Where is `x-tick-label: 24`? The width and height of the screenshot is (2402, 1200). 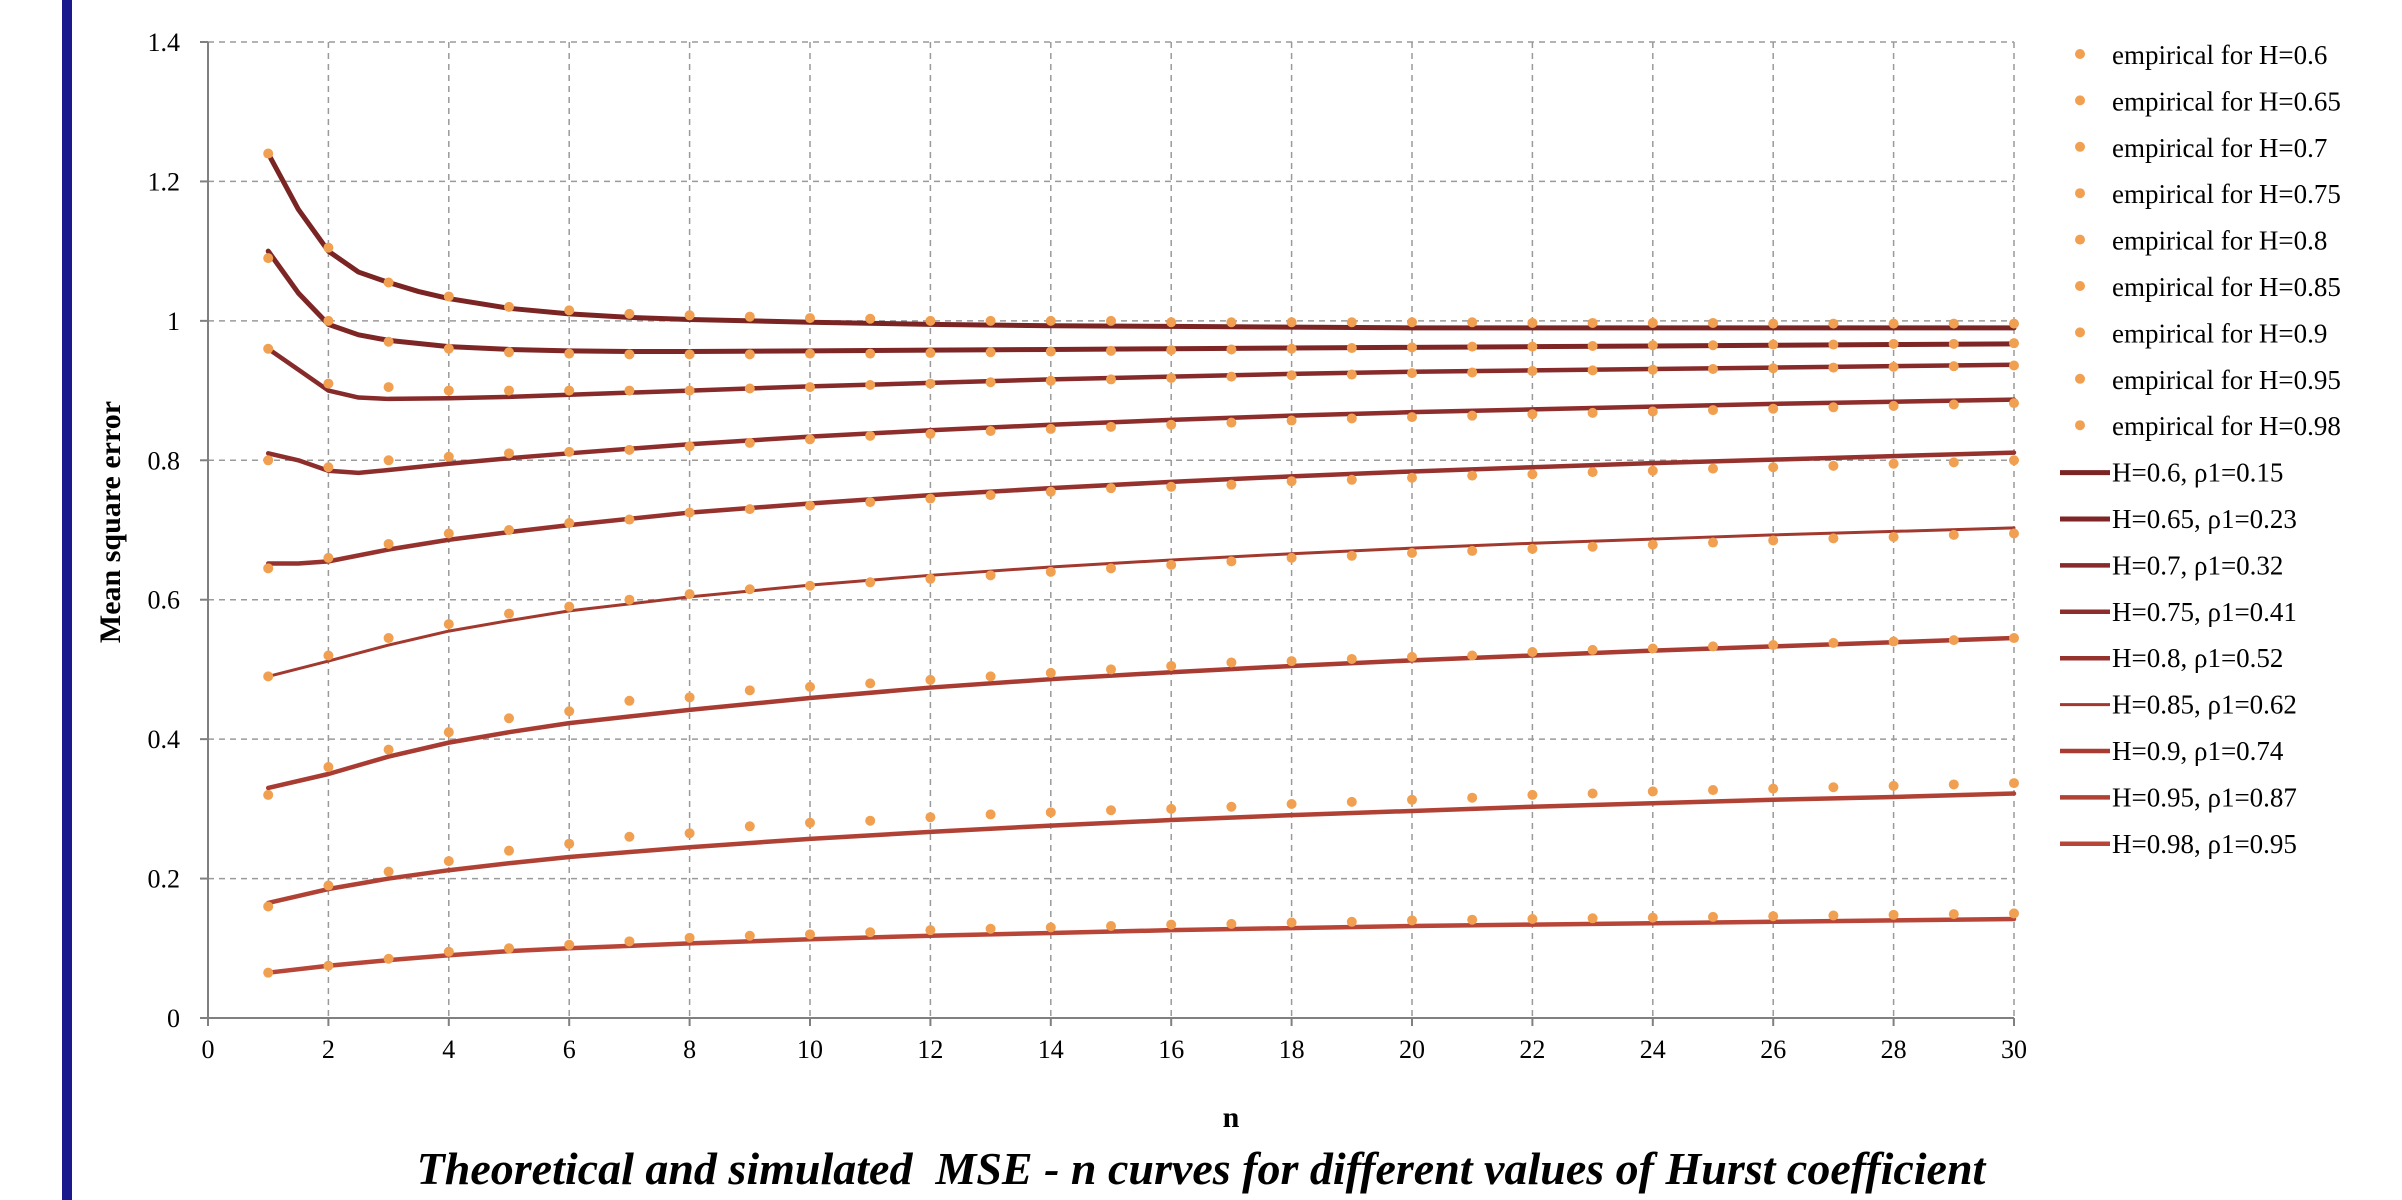 x-tick-label: 24 is located at coordinates (1653, 1049).